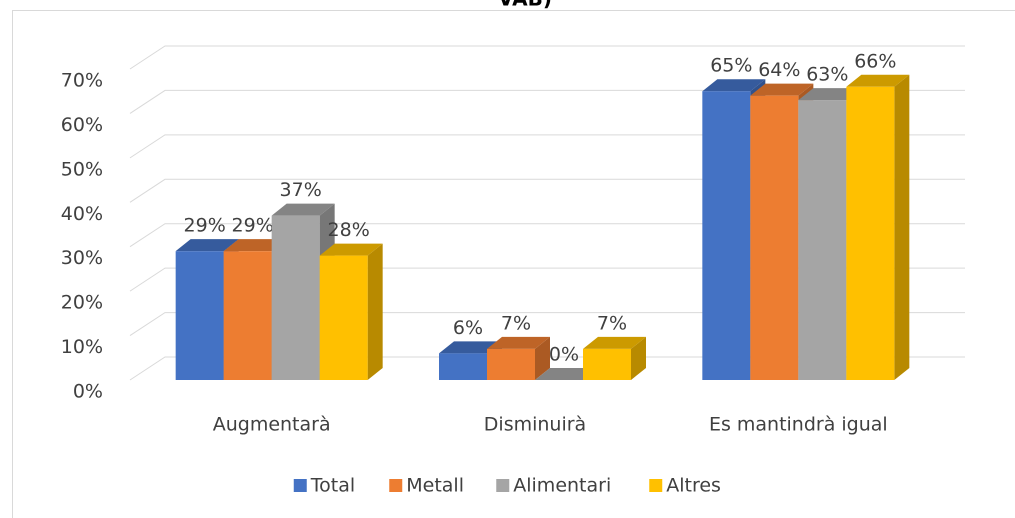  What do you see at coordinates (564, 355) in the screenshot?
I see `value-label: 0%` at bounding box center [564, 355].